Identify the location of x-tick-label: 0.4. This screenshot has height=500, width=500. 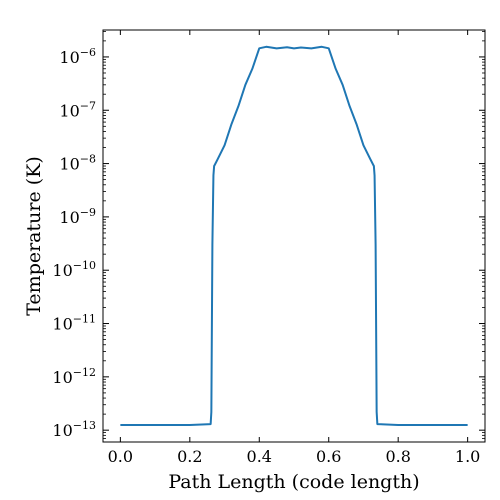
(259, 456).